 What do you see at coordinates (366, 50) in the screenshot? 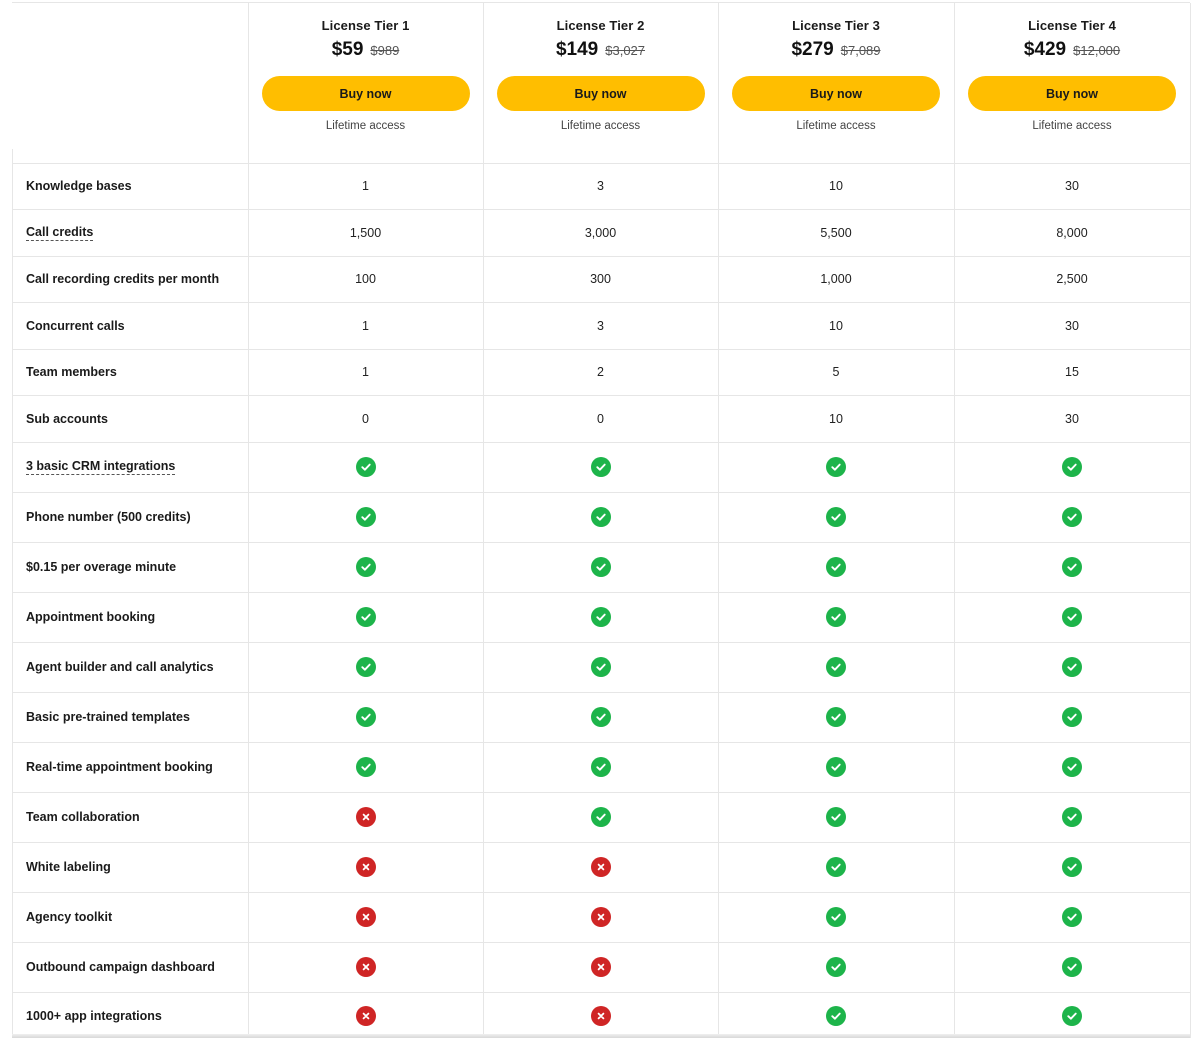
I see `price-line: $59 $989` at bounding box center [366, 50].